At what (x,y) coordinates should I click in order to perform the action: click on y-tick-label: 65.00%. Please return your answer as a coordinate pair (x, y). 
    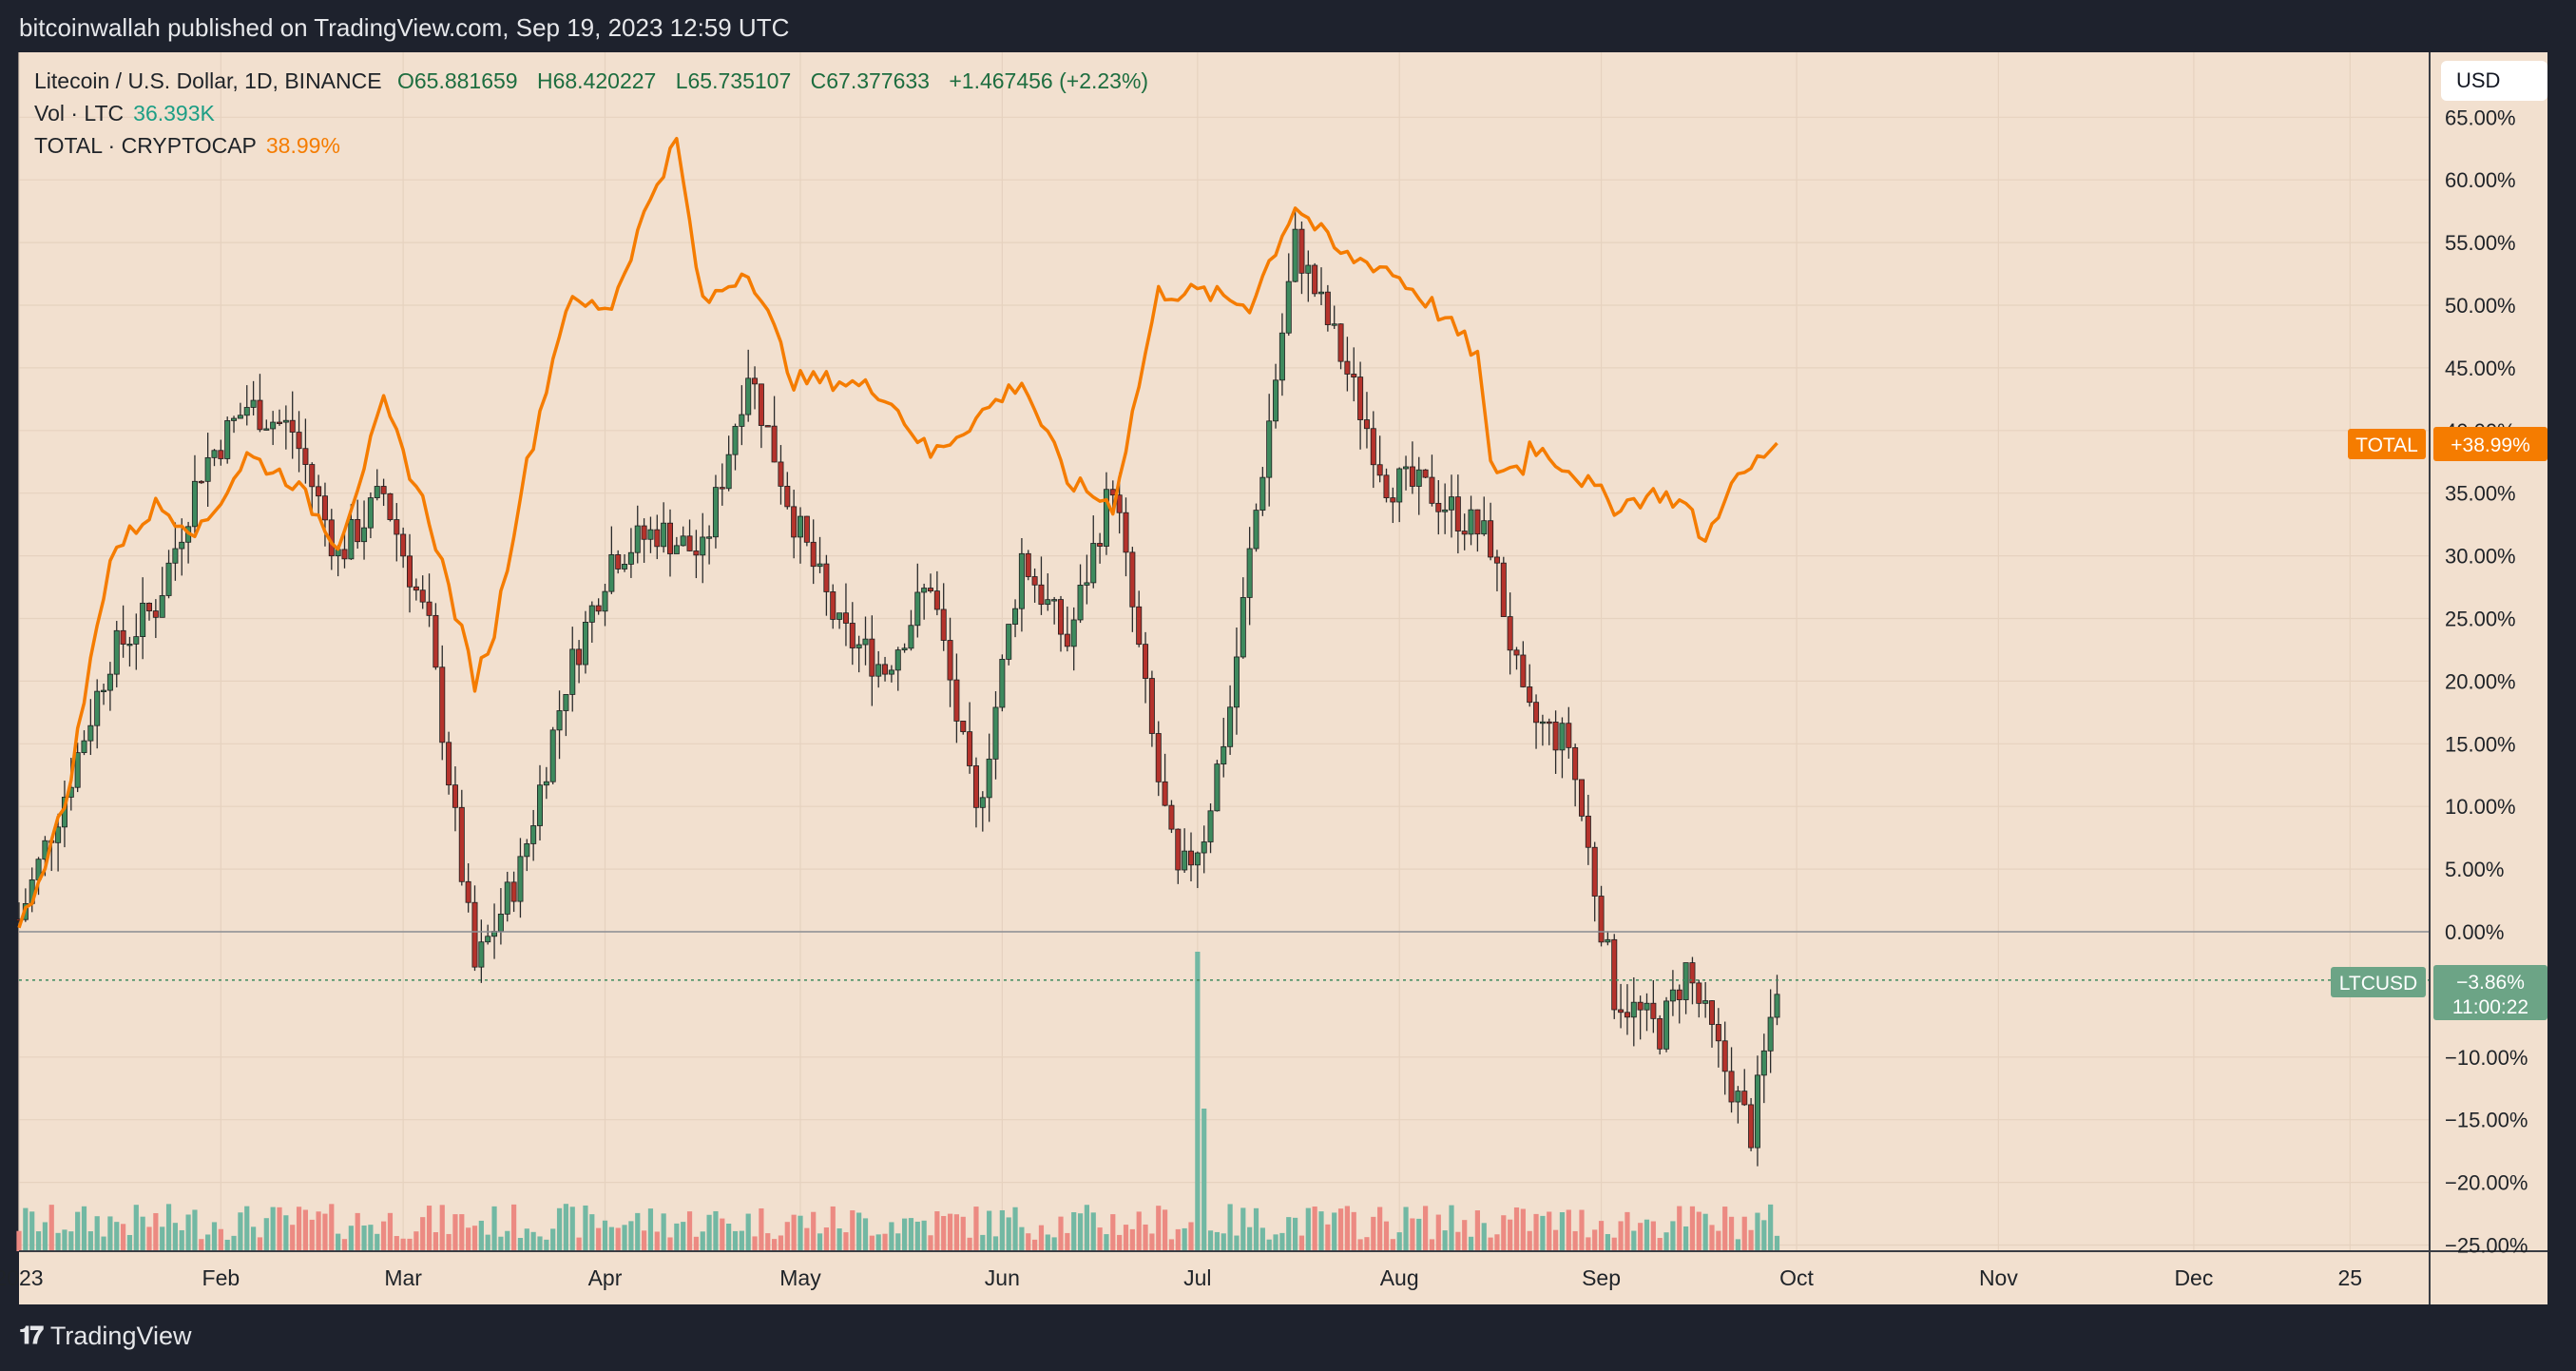
    Looking at the image, I should click on (2481, 117).